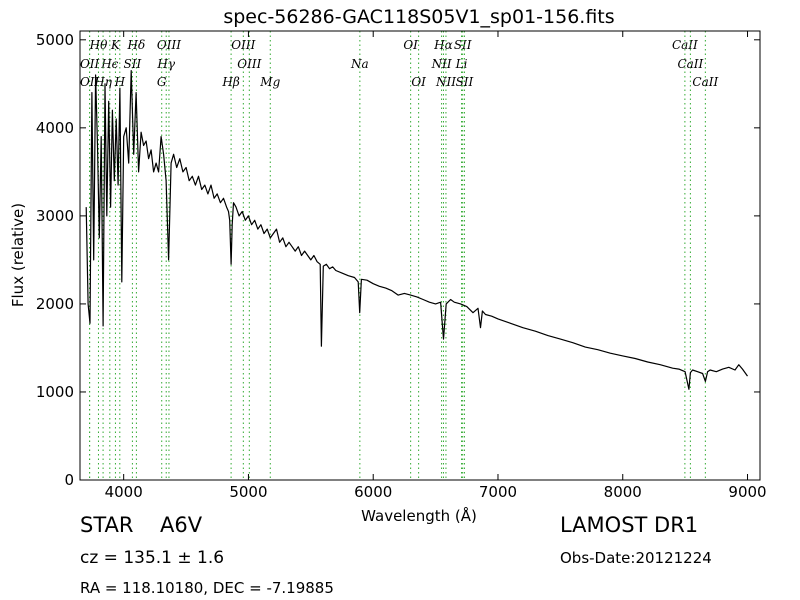 This screenshot has width=800, height=600. What do you see at coordinates (443, 45) in the screenshot?
I see `line-label: Hα` at bounding box center [443, 45].